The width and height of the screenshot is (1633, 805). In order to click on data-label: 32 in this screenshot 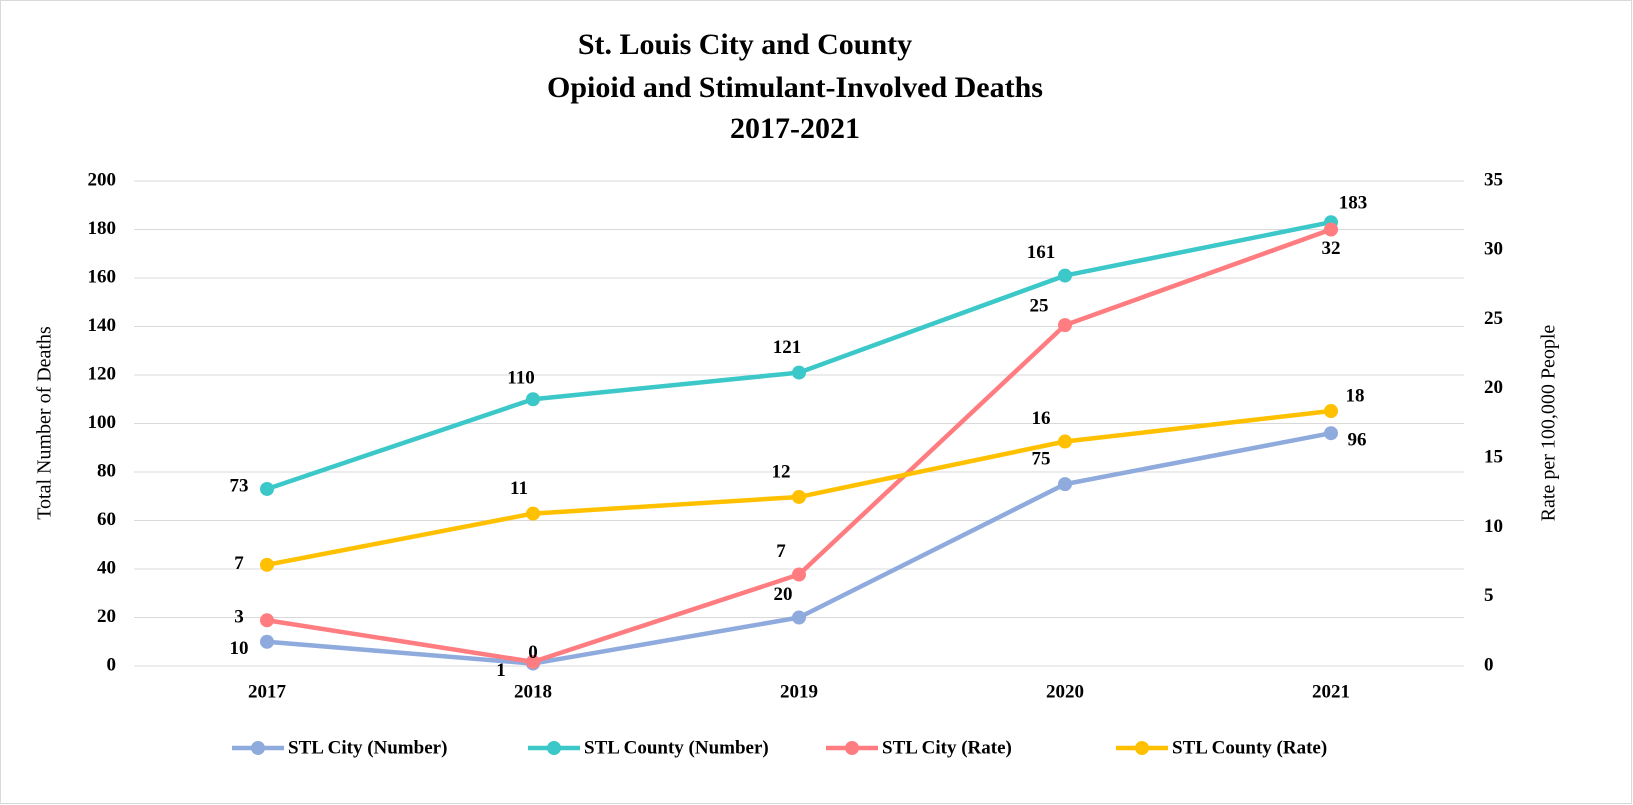, I will do `click(1331, 248)`.